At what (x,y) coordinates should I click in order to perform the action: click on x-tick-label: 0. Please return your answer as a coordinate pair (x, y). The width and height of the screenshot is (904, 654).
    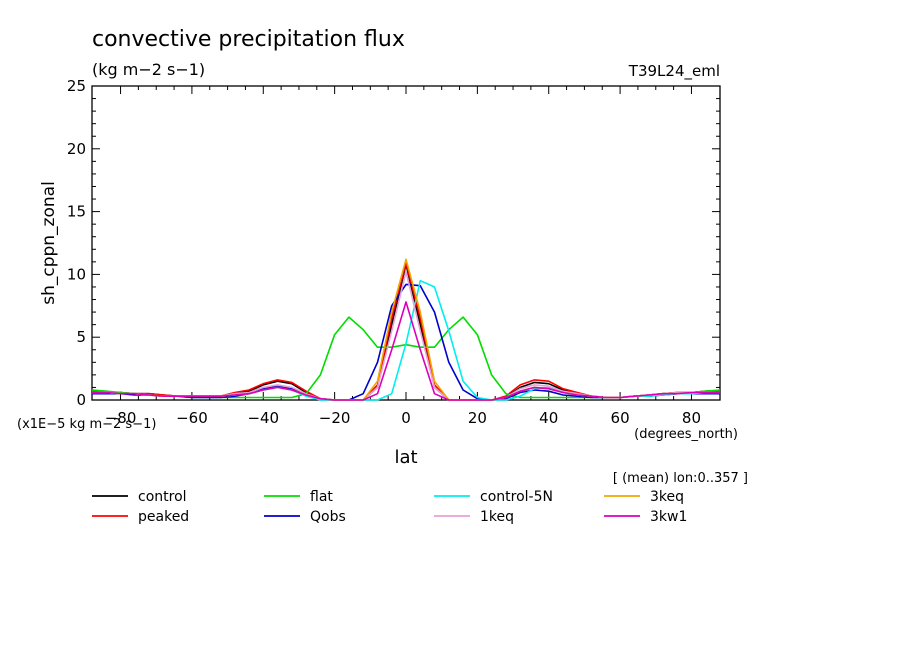
    Looking at the image, I should click on (406, 418).